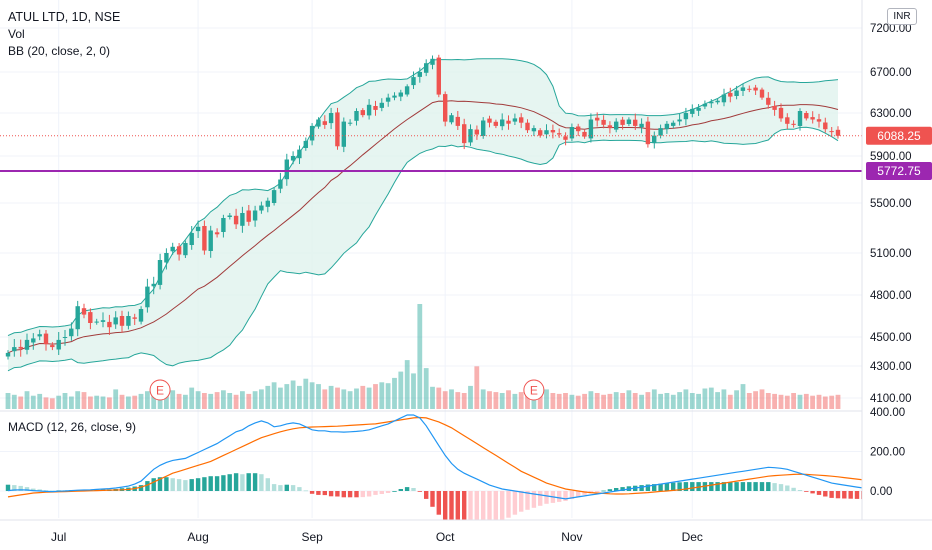 The height and width of the screenshot is (550, 932). Describe the element at coordinates (899, 170) in the screenshot. I see `level-badge` at that location.